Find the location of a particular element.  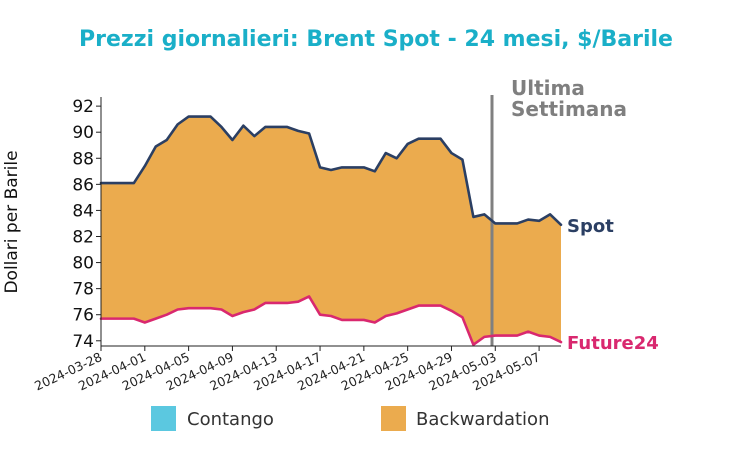

series-line-future24 is located at coordinates (331, 321).